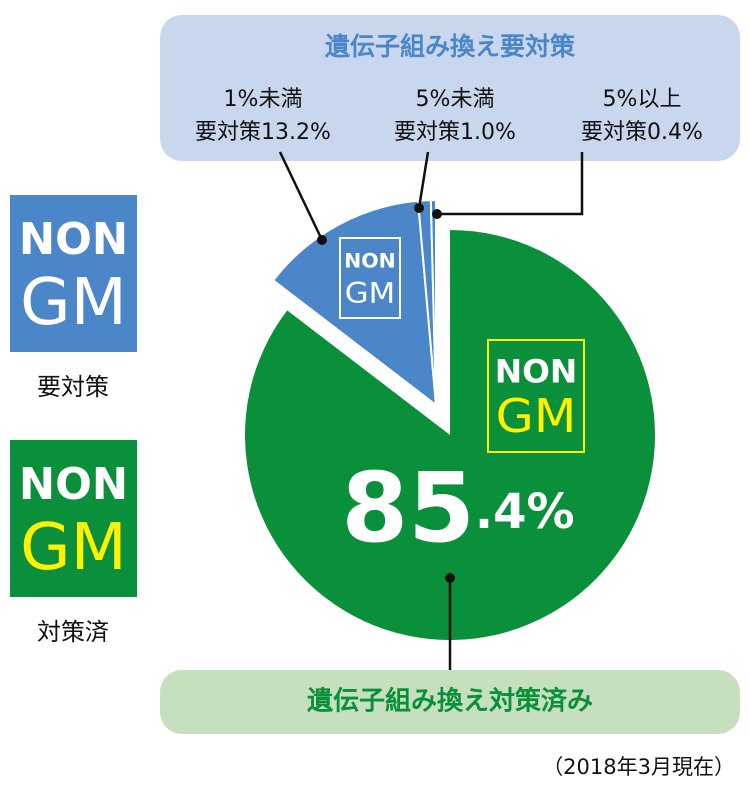 This screenshot has height=793, width=750. I want to click on main-value-frac: .4%, so click(525, 512).